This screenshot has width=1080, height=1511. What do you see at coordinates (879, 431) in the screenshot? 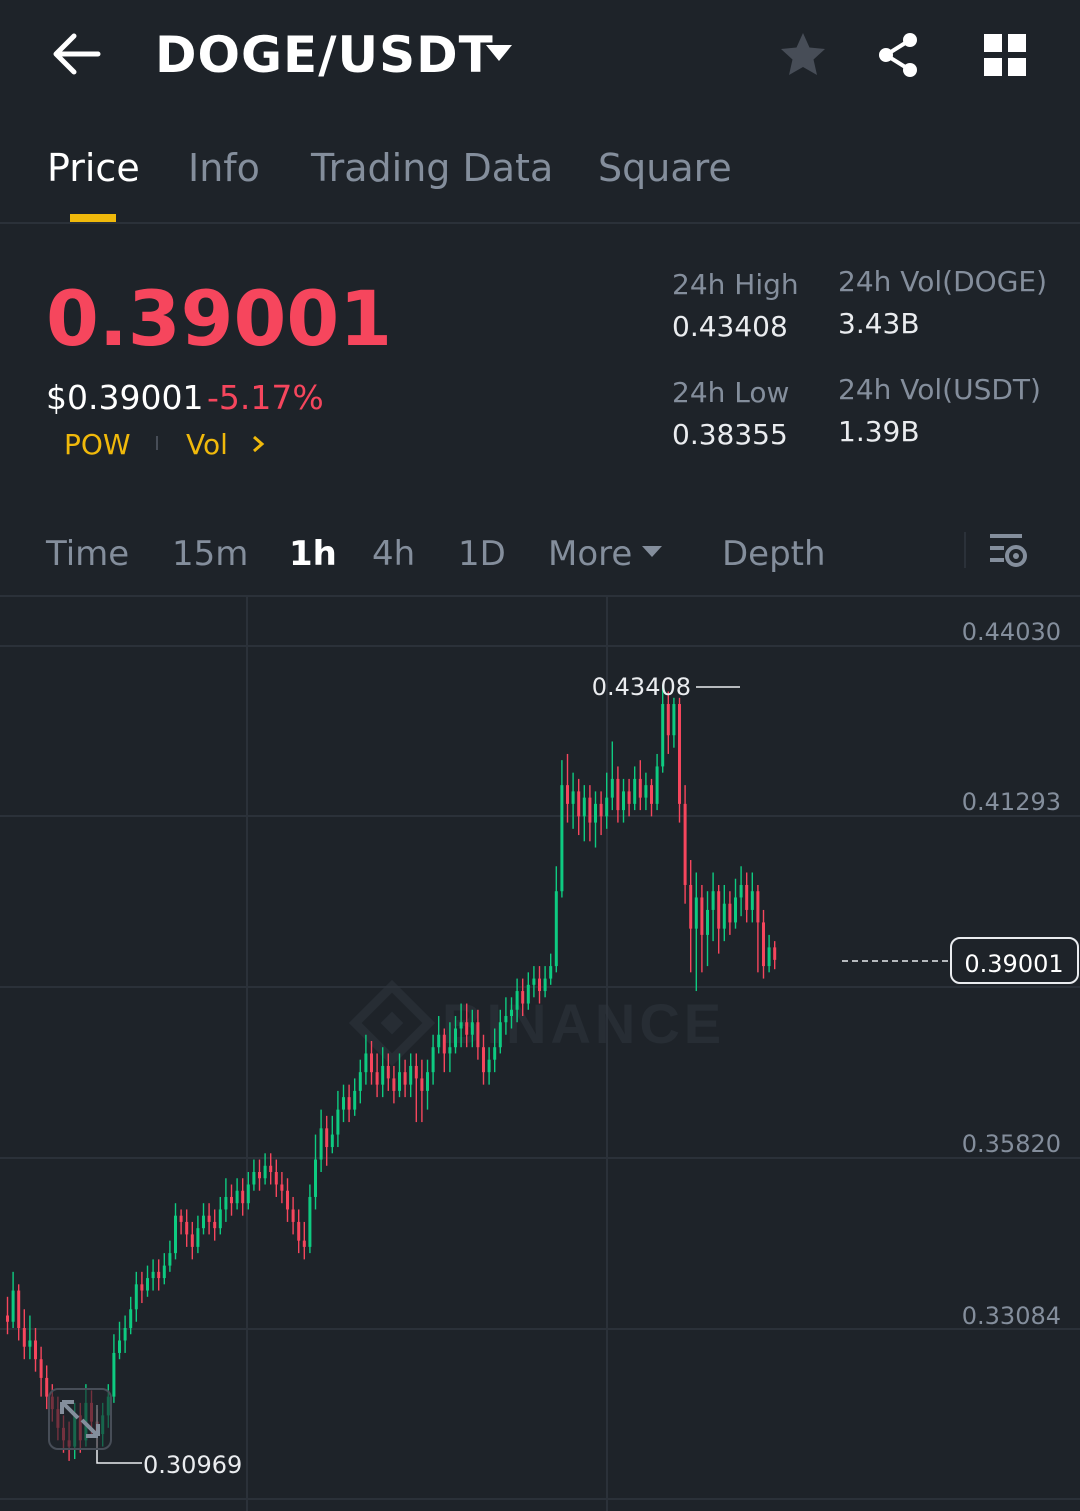
I see `stat-vol-usdt-value: 1.39B` at bounding box center [879, 431].